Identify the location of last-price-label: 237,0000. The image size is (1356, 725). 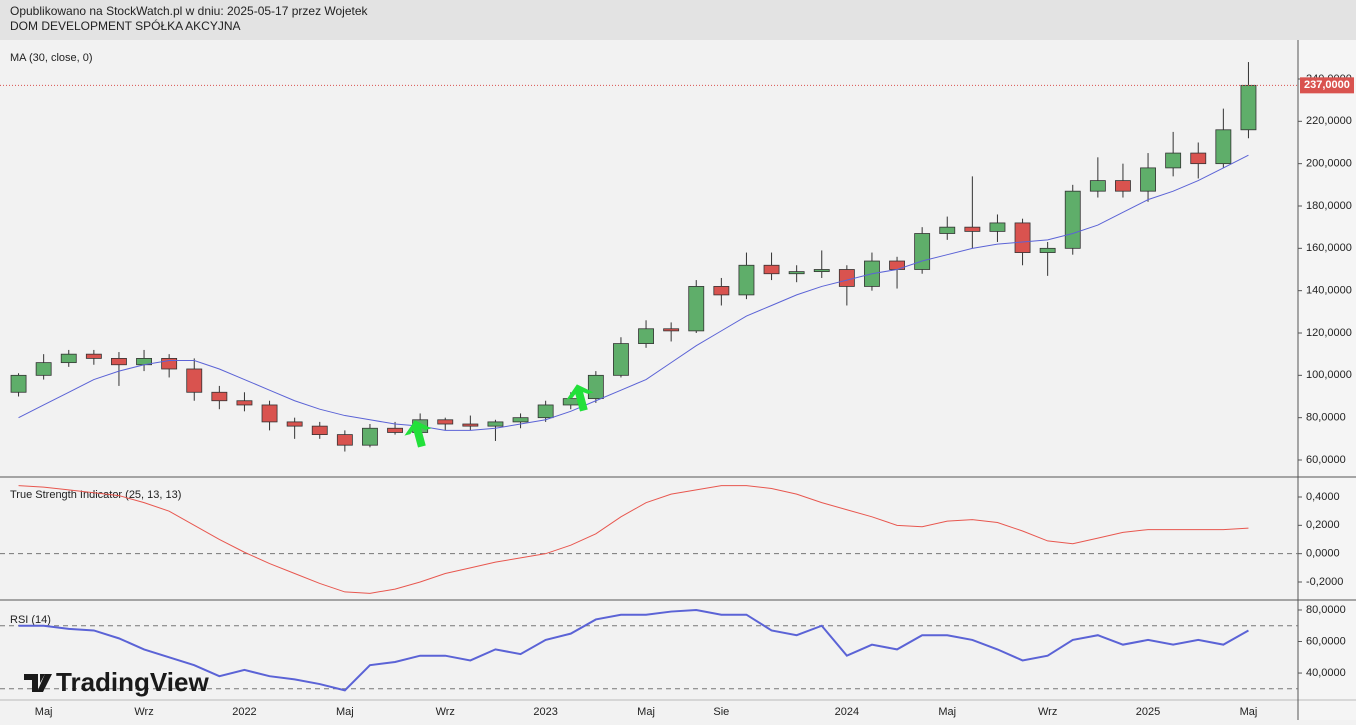
(1327, 85).